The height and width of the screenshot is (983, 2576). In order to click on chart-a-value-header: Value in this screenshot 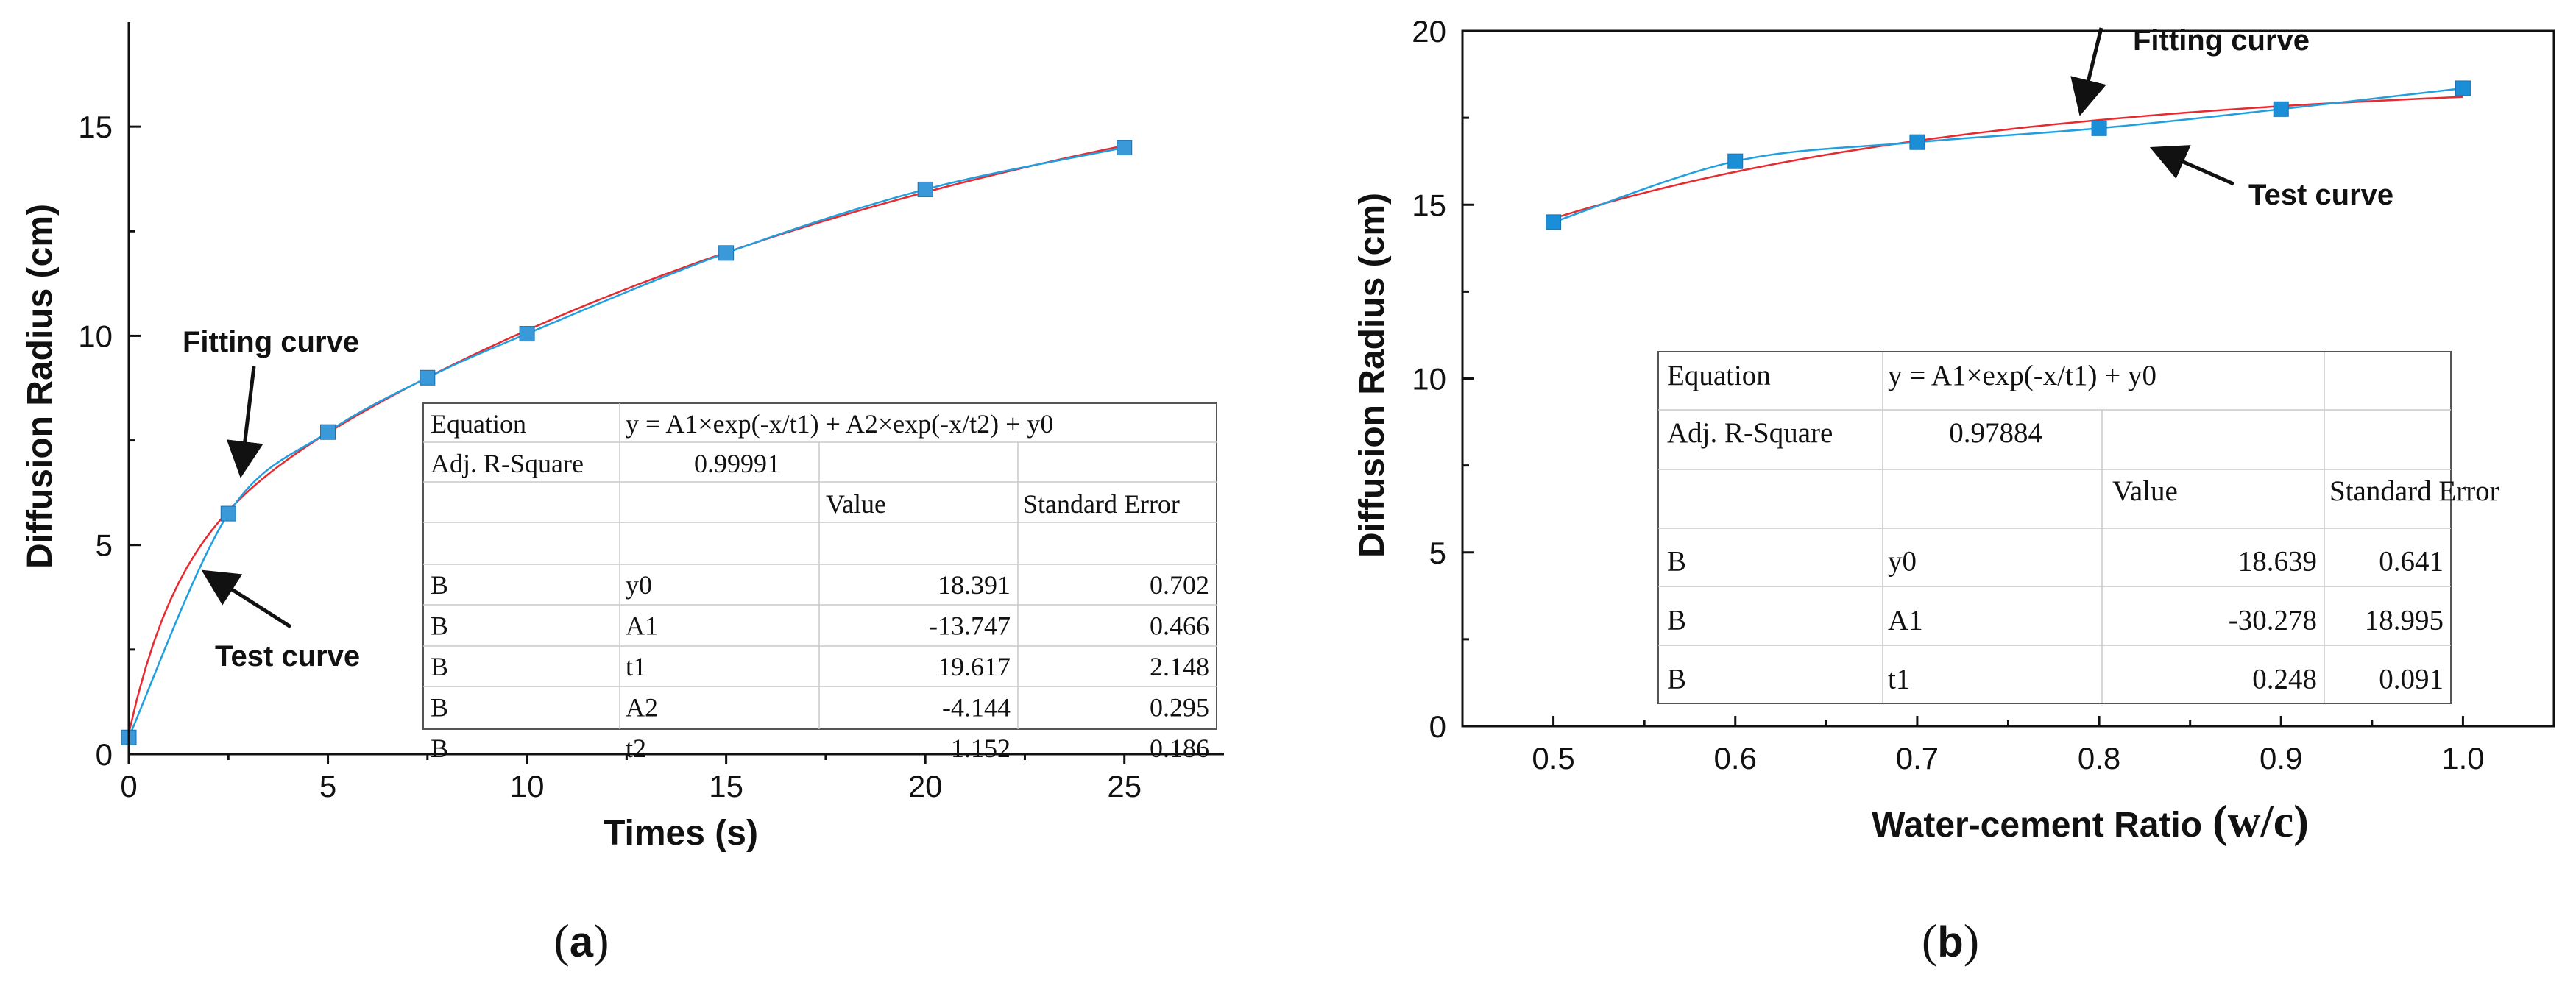, I will do `click(856, 504)`.